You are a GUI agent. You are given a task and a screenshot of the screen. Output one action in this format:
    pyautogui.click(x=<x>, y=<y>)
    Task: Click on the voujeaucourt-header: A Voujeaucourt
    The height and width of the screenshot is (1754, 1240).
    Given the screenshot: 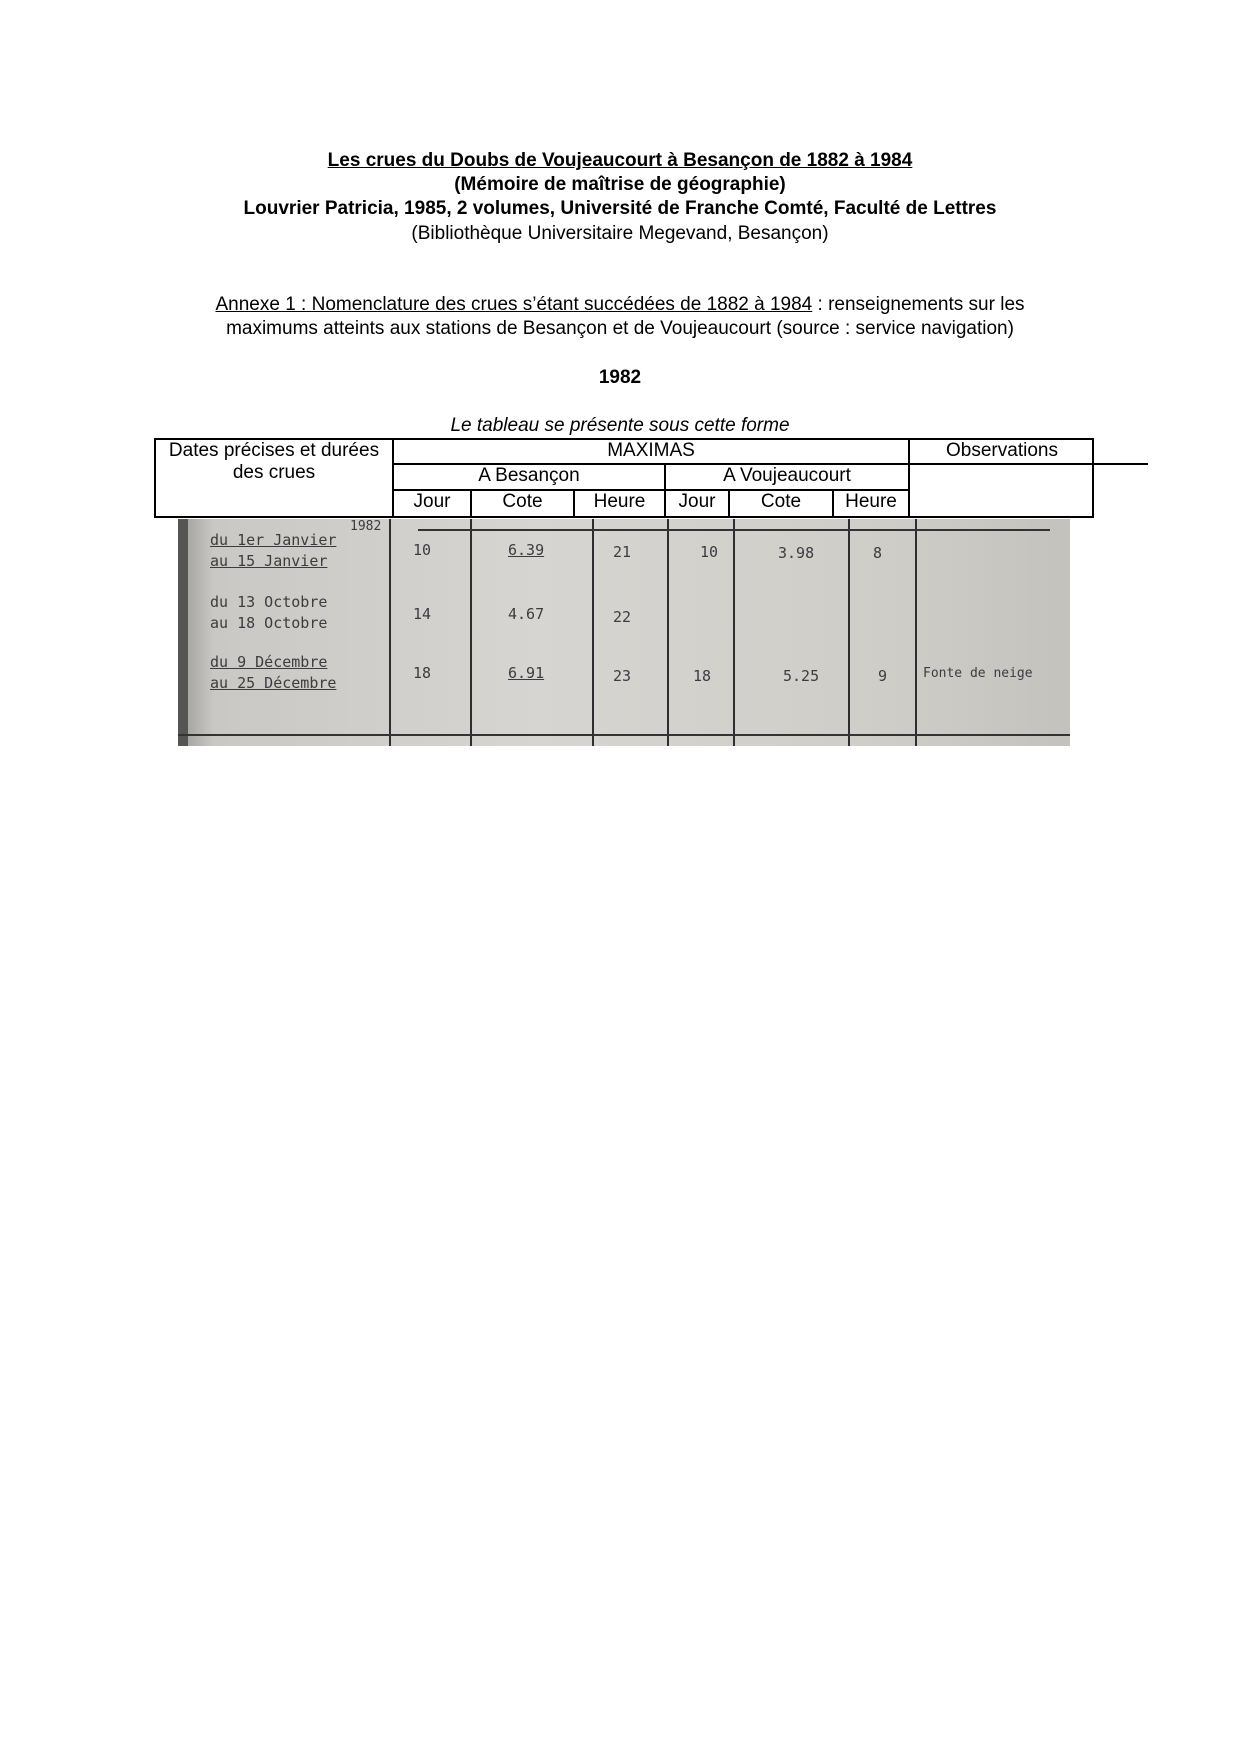 What is the action you would take?
    pyautogui.click(x=787, y=475)
    